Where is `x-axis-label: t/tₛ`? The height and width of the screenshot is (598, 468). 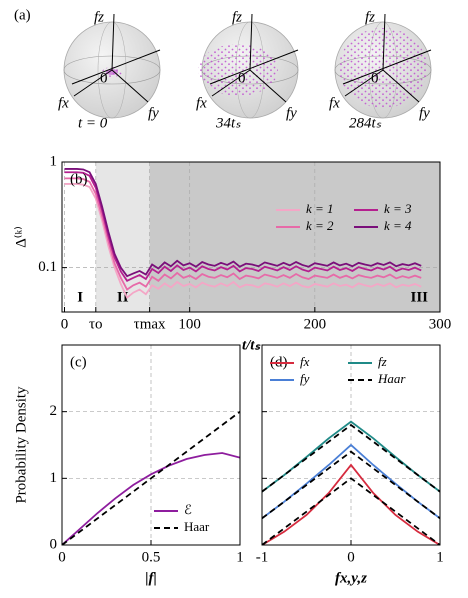
x-axis-label: t/tₛ is located at coordinates (252, 345).